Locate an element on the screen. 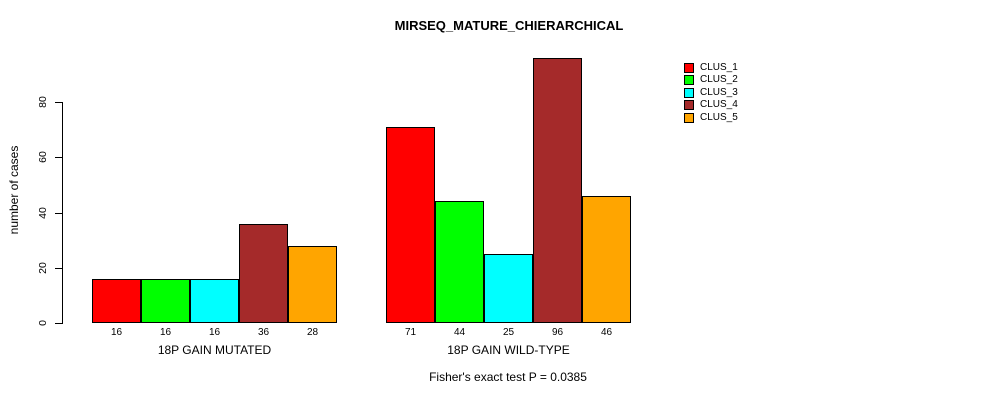 This screenshot has width=990, height=400. y-axis is located at coordinates (62, 213).